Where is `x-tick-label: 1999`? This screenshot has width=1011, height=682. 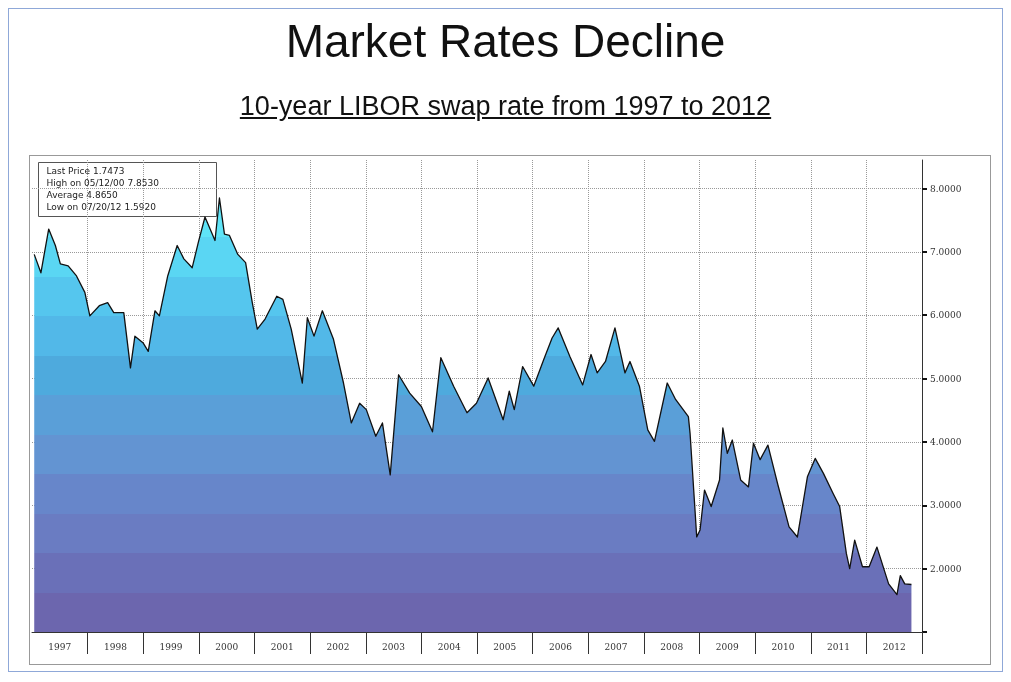 x-tick-label: 1999 is located at coordinates (171, 646).